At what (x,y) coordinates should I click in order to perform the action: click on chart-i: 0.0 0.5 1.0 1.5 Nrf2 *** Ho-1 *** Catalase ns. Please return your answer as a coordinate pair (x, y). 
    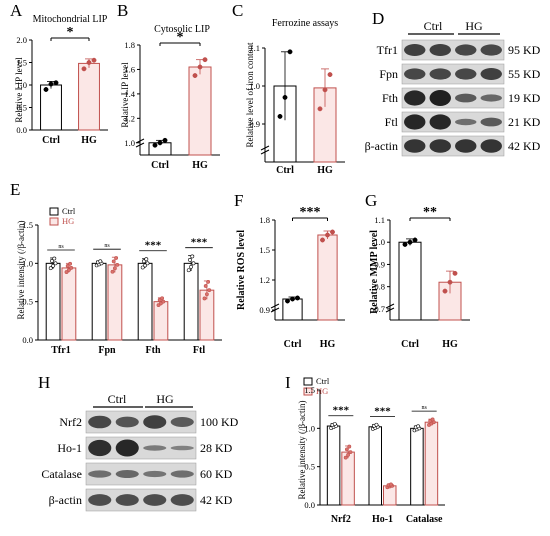
    Looking at the image, I should click on (374, 455).